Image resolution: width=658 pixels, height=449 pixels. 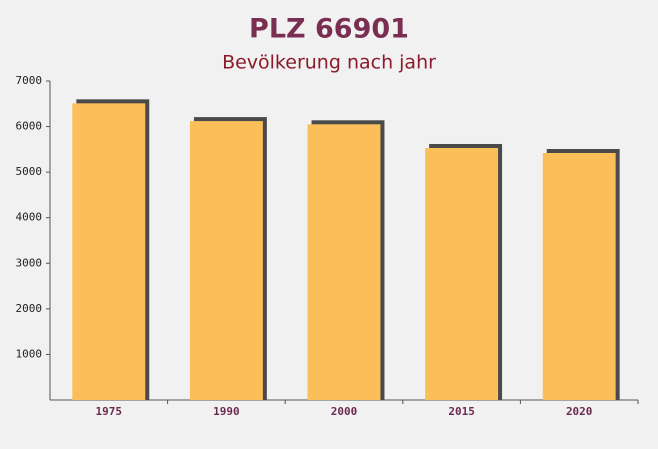 I want to click on y-tick-label: 5000, so click(x=29, y=171).